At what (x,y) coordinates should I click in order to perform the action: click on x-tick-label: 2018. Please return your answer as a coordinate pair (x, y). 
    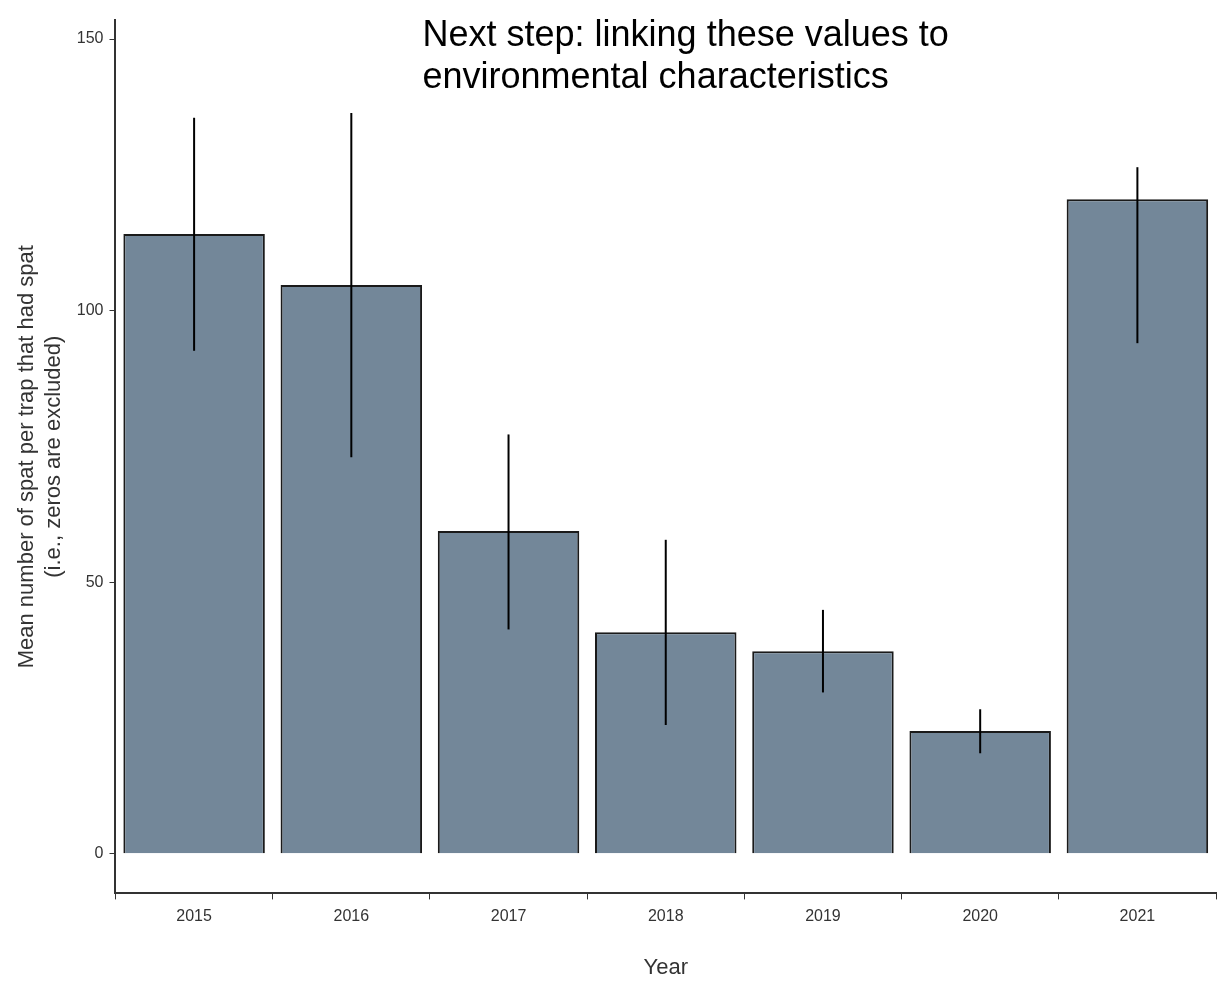
    Looking at the image, I should click on (665, 916).